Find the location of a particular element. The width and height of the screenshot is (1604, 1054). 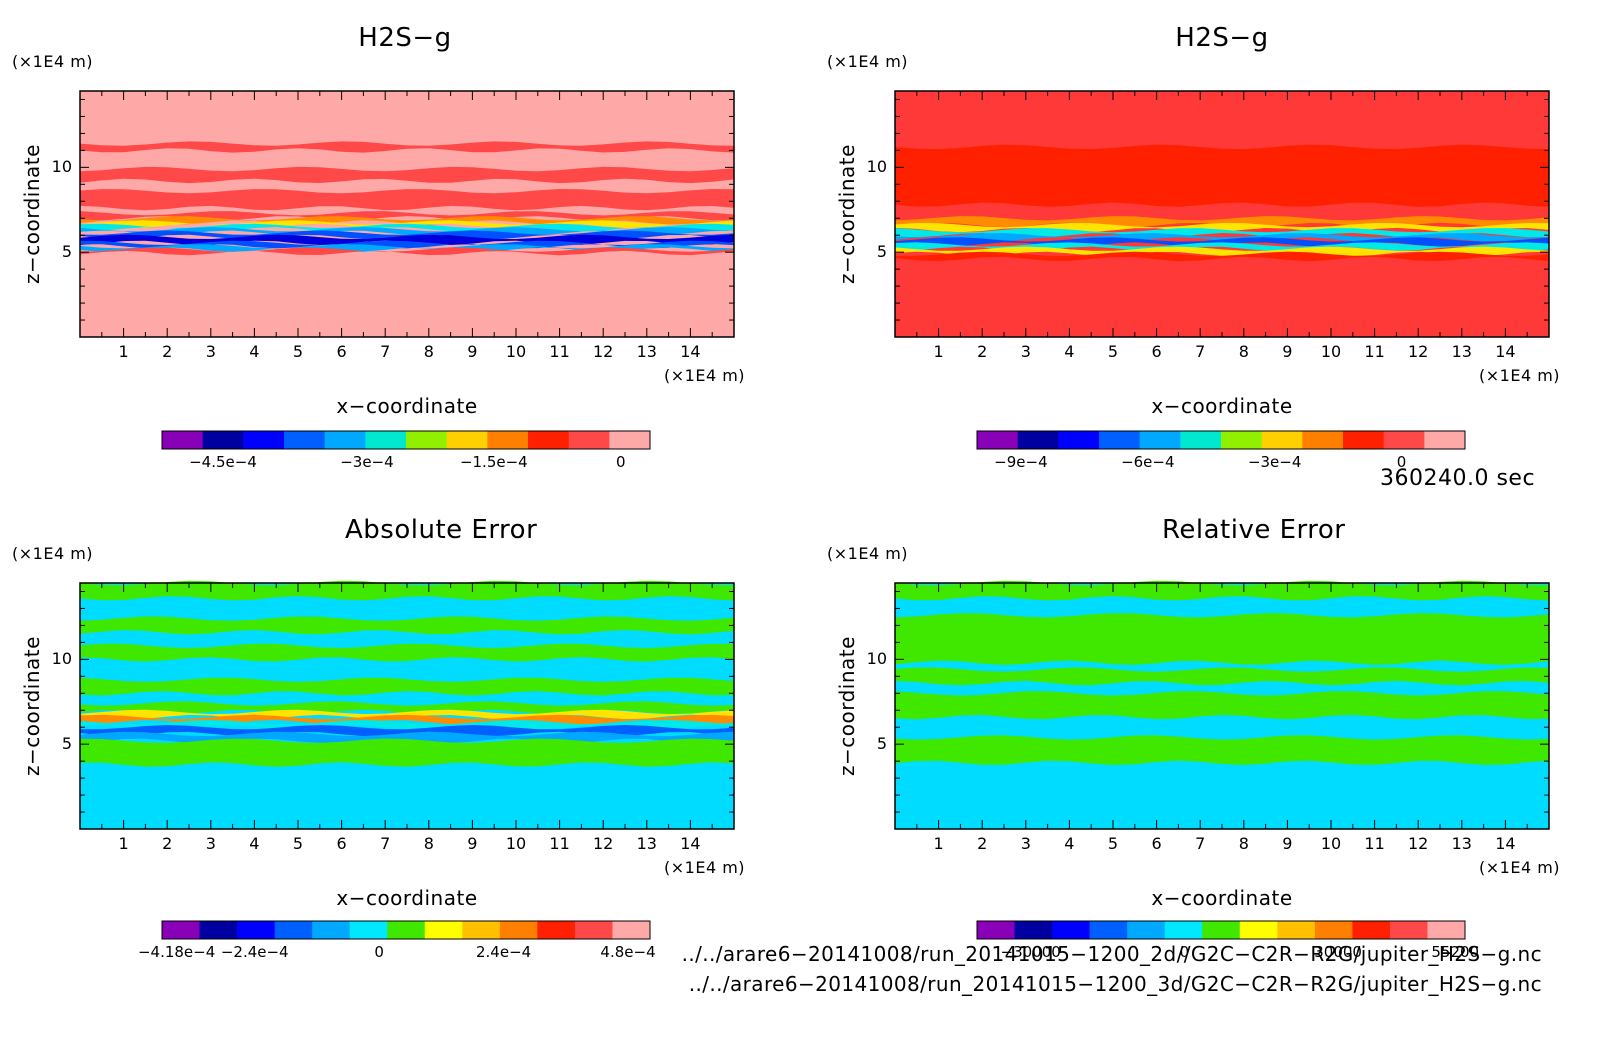

colorbar-tick-label: −4.18e−4 is located at coordinates (176, 952).